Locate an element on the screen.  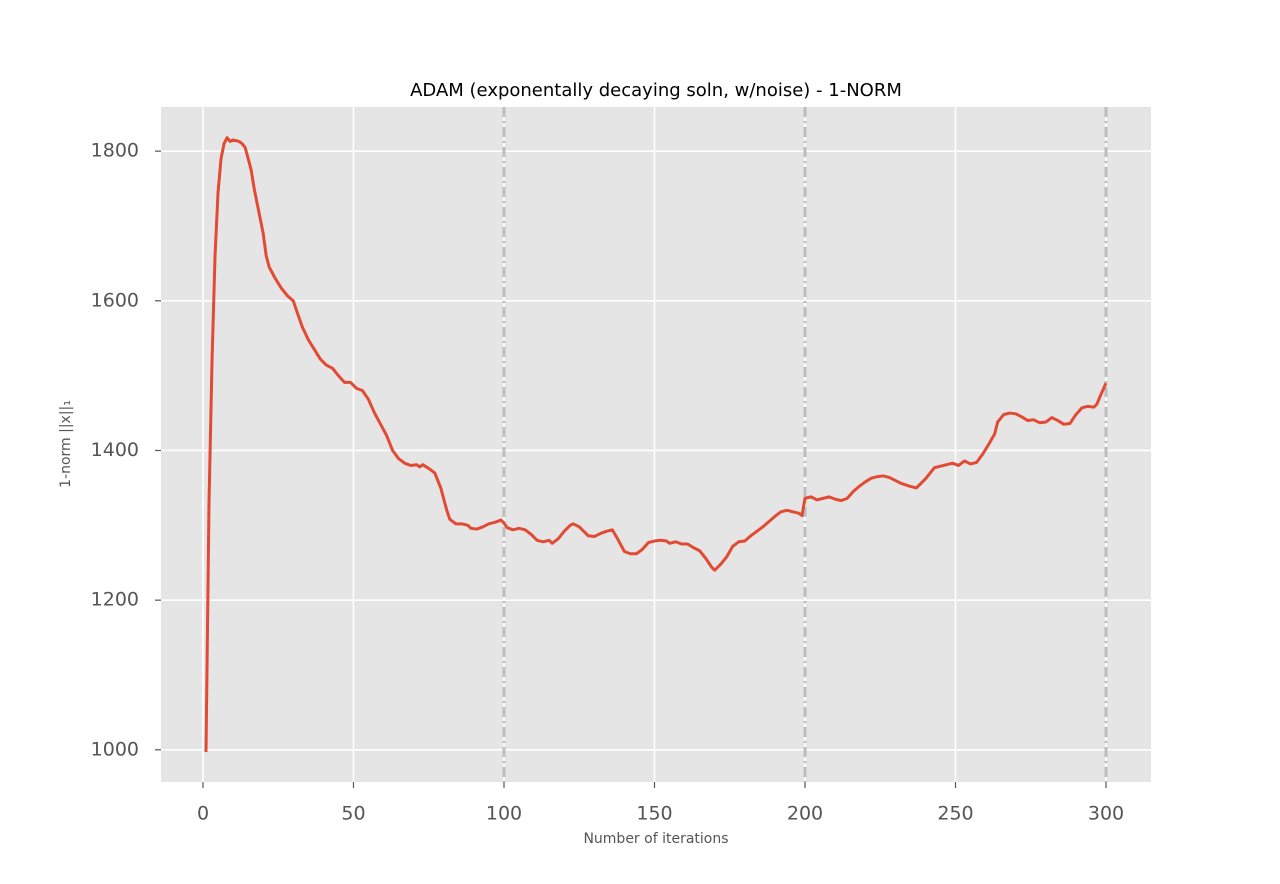
y-tick-label: 1600 is located at coordinates (115, 300).